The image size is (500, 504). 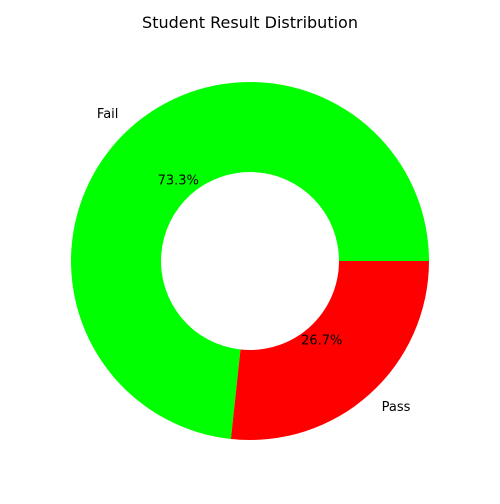 What do you see at coordinates (250, 22) in the screenshot?
I see `chart-title: Student Result Distribution` at bounding box center [250, 22].